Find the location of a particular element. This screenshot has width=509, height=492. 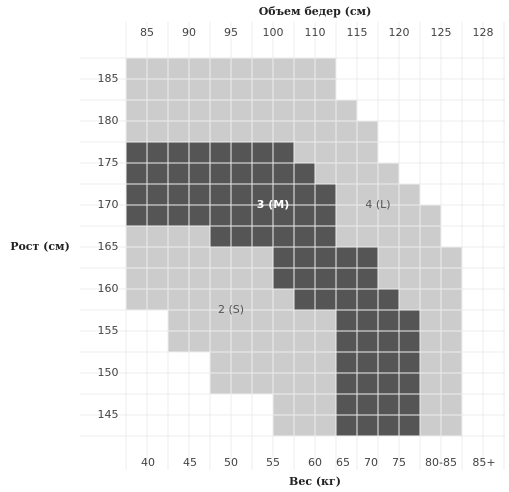

weight-label: 85+ is located at coordinates (483, 462).